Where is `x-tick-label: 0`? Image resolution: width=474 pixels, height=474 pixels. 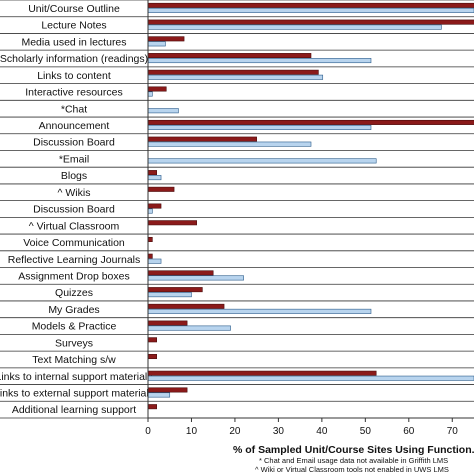 x-tick-label: 0 is located at coordinates (148, 431).